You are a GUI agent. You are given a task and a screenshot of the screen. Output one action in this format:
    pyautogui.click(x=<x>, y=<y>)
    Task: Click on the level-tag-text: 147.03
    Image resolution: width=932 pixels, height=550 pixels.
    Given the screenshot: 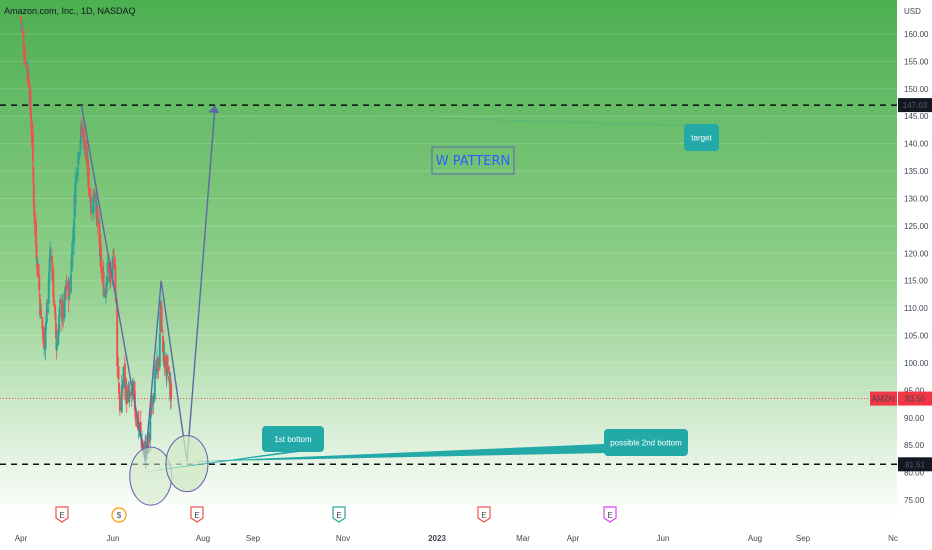 What is the action you would take?
    pyautogui.click(x=915, y=105)
    